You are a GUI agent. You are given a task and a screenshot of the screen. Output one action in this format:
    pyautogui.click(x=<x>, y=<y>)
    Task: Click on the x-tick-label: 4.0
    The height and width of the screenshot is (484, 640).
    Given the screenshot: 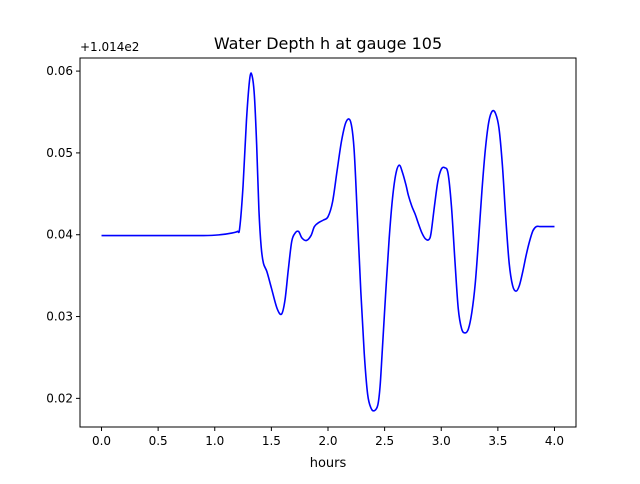 What is the action you would take?
    pyautogui.click(x=554, y=441)
    